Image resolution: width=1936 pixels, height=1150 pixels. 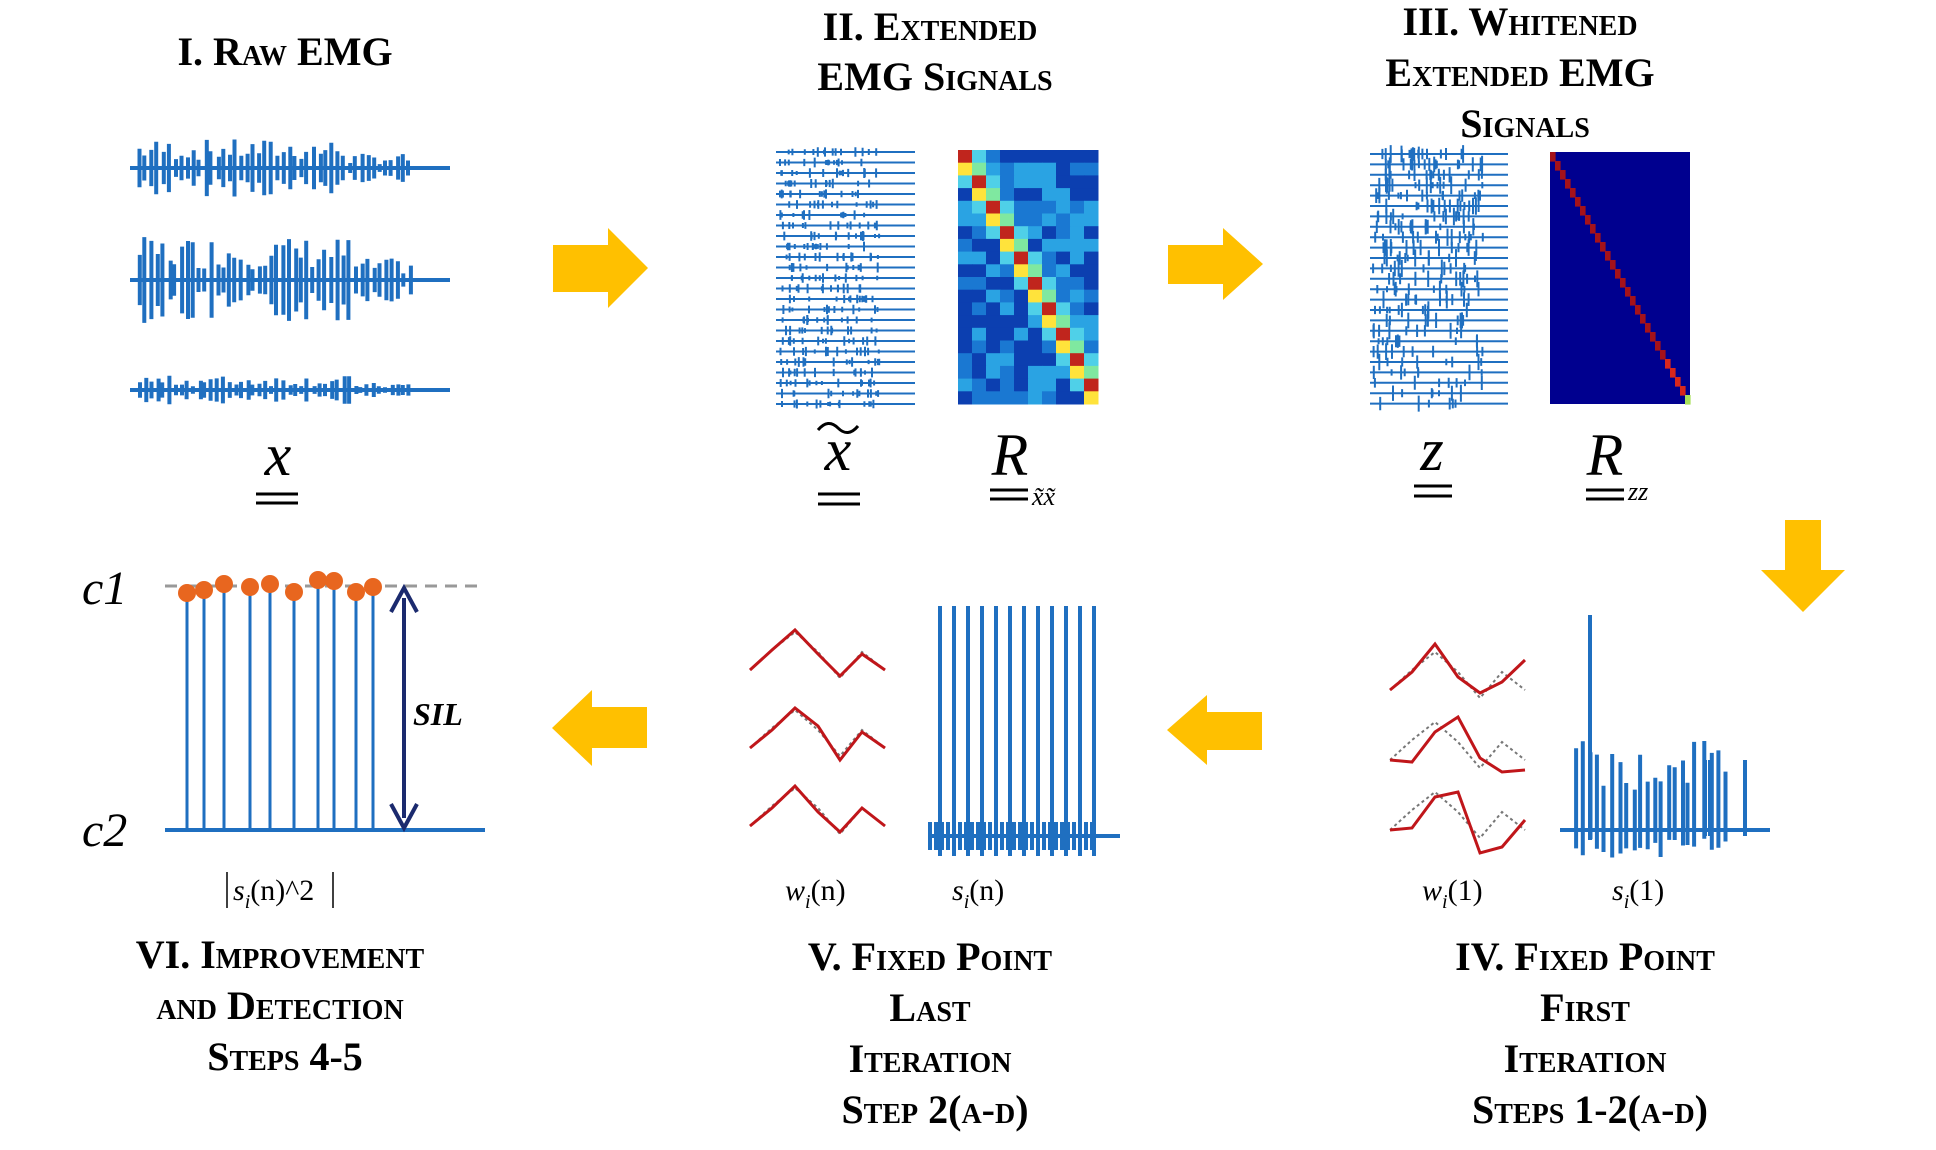 What do you see at coordinates (404, 818) in the screenshot?
I see `sil-arrow-head-bottom` at bounding box center [404, 818].